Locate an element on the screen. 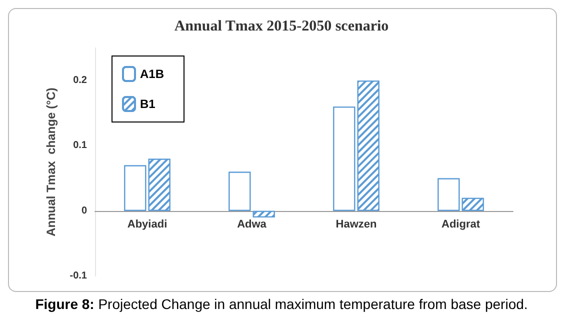 The width and height of the screenshot is (563, 330). y-tick-label: 0 is located at coordinates (84, 210).